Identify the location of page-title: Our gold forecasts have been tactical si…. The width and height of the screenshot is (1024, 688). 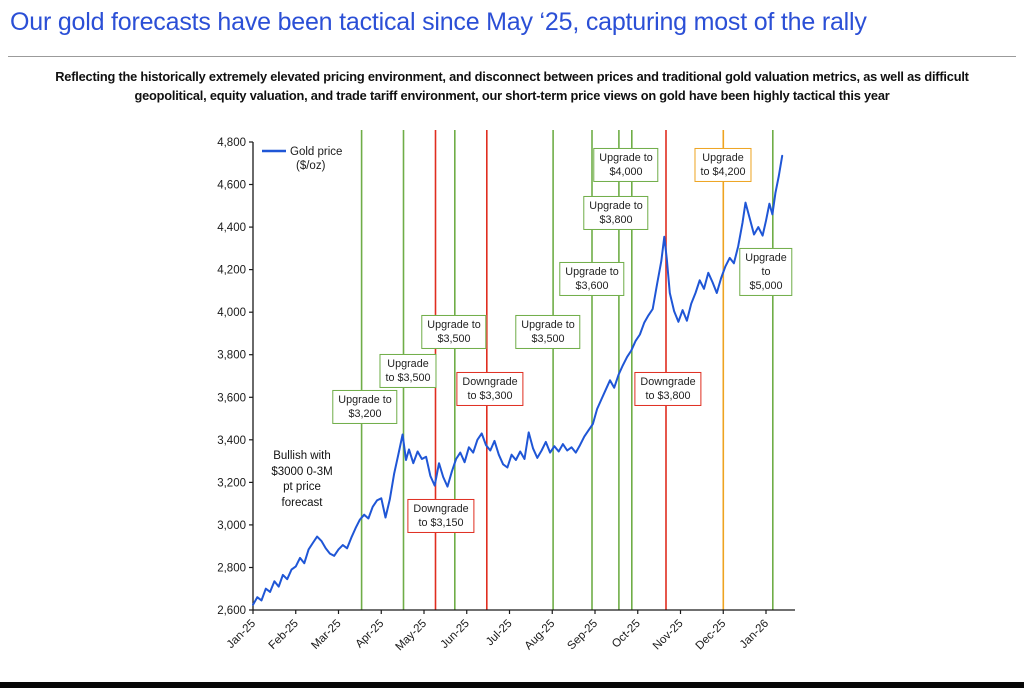
(438, 22).